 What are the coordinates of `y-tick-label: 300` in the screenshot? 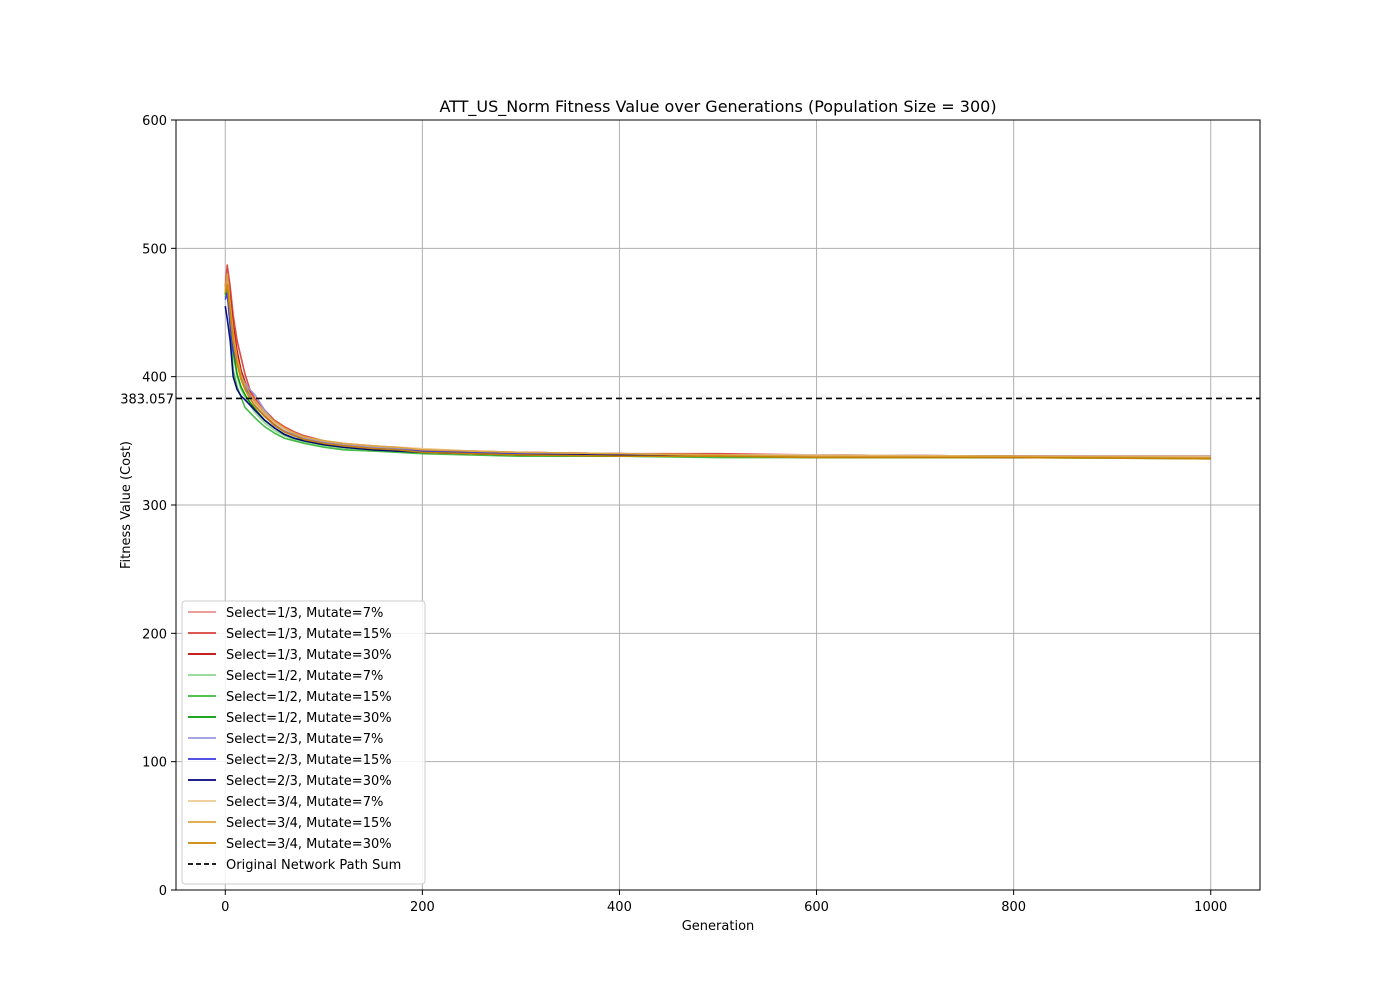 It's located at (154, 506).